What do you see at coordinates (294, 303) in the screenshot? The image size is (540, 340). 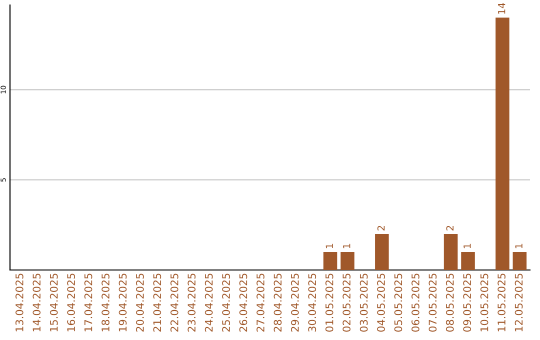 I see `x-tick-label: 29.04.2025` at bounding box center [294, 303].